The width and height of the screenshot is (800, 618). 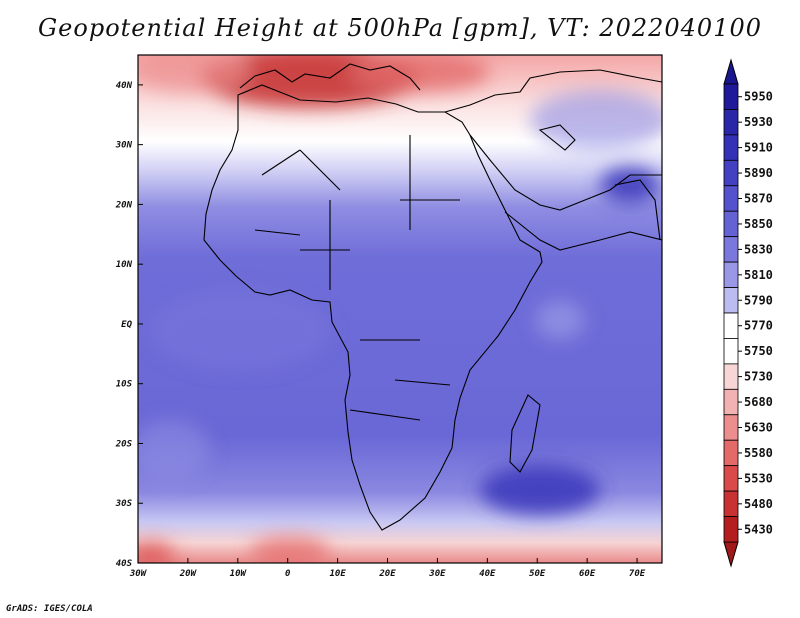 I want to click on colorbar-label: 5790, so click(x=758, y=300).